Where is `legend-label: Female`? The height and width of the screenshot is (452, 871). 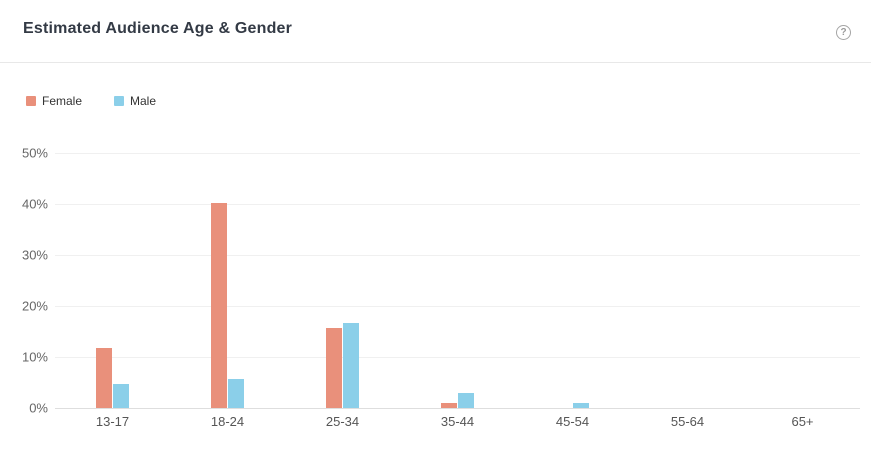
legend-label: Female is located at coordinates (62, 101).